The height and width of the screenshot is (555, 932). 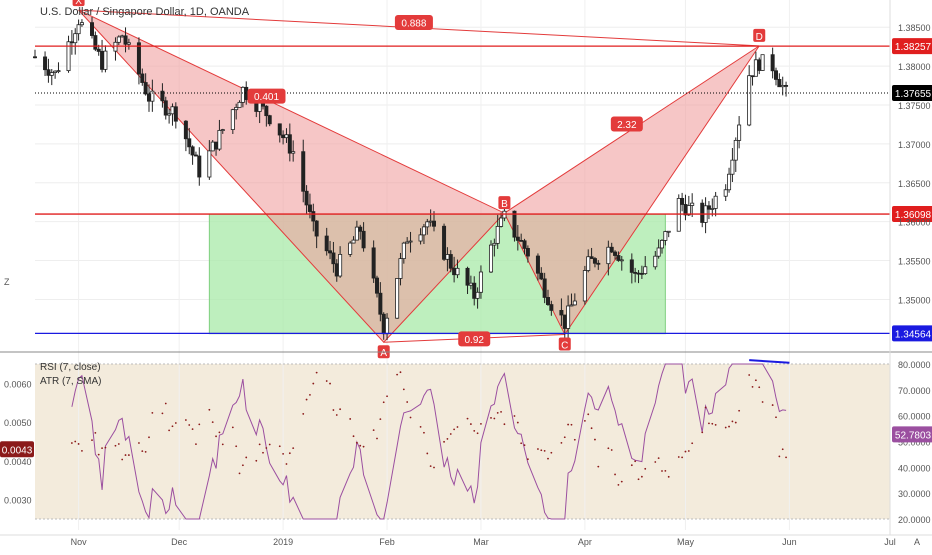 I want to click on price-tick-label: 1.35000, so click(x=914, y=300).